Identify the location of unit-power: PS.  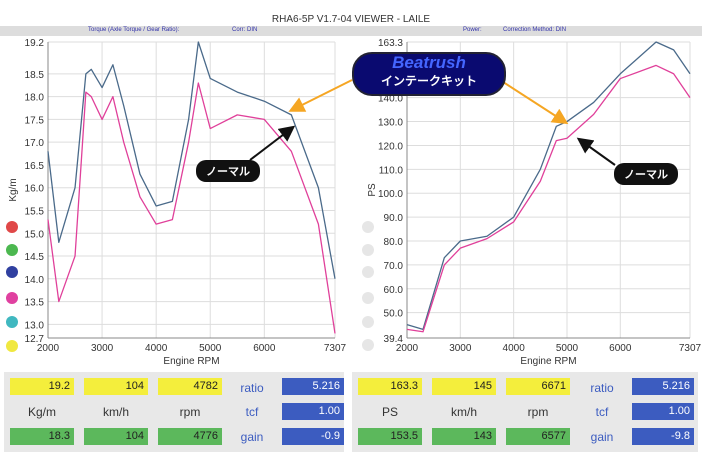
(389, 412).